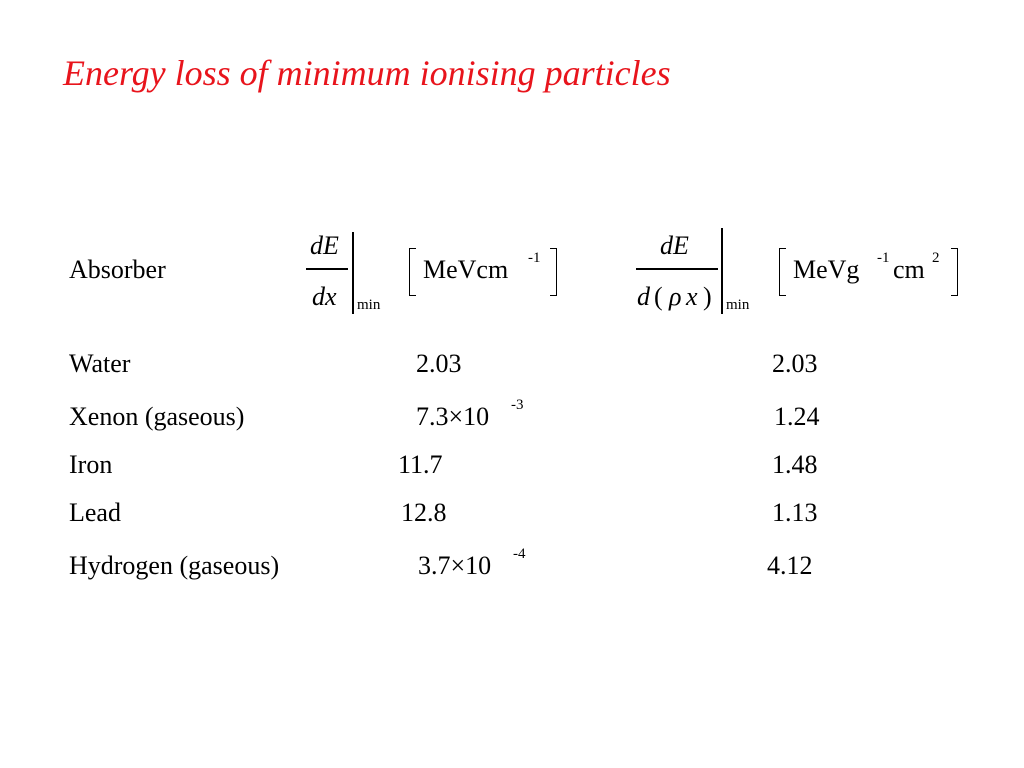 The image size is (1024, 768). I want to click on col1-fraction-bar, so click(327, 269).